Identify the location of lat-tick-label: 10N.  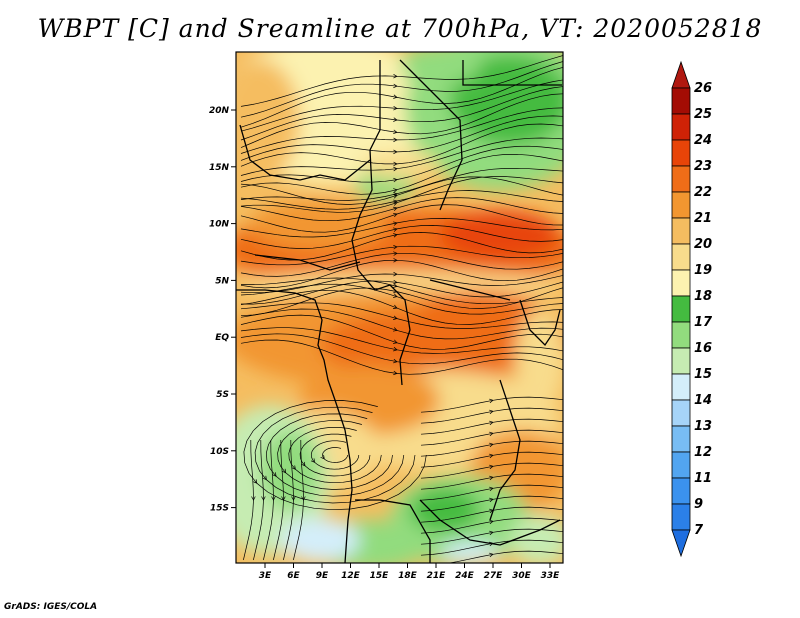
(219, 225).